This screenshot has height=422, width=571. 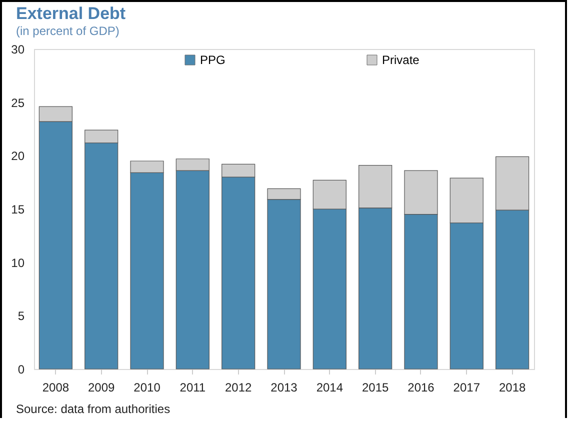 I want to click on x-tick-label: 2010, so click(x=147, y=387).